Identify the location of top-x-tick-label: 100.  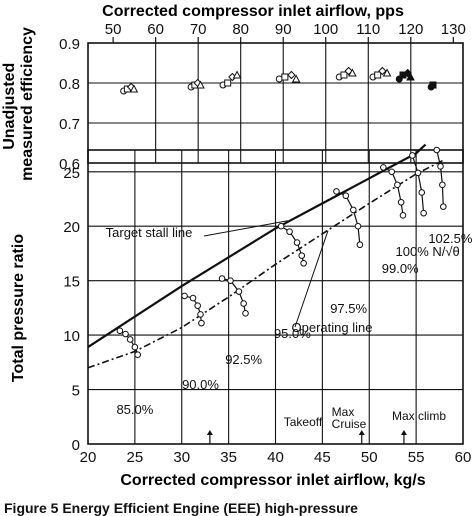
(325, 29).